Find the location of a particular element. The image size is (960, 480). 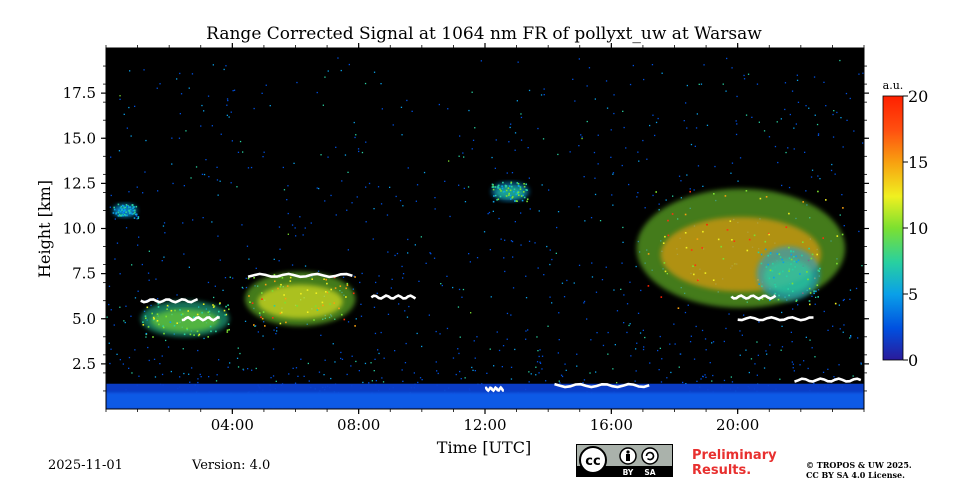

x-tick-label: 08:00 is located at coordinates (358, 425).